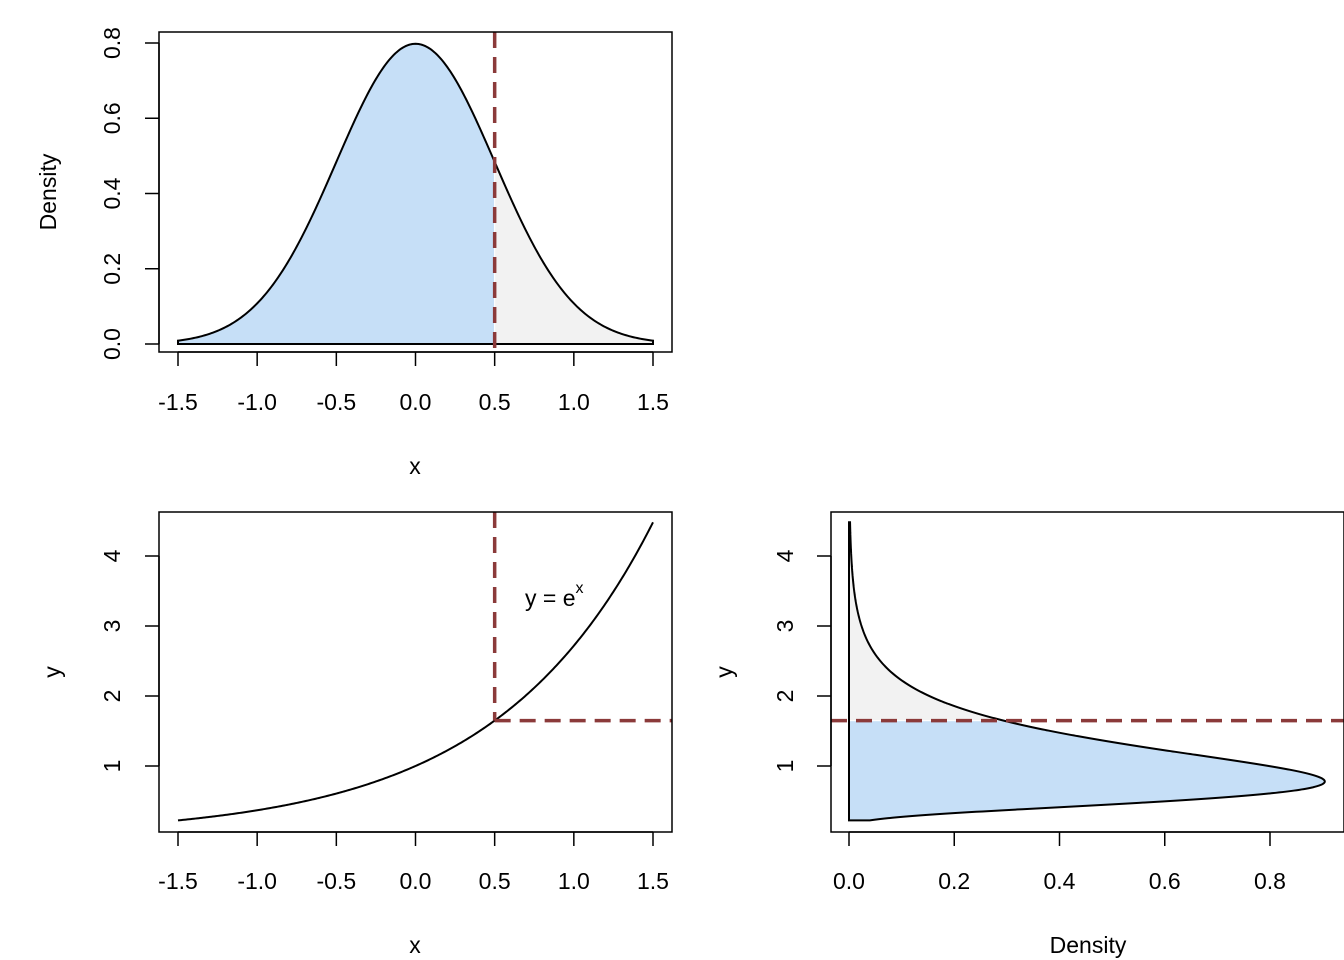  I want to click on y-tick-label: 0.2, so click(112, 269).